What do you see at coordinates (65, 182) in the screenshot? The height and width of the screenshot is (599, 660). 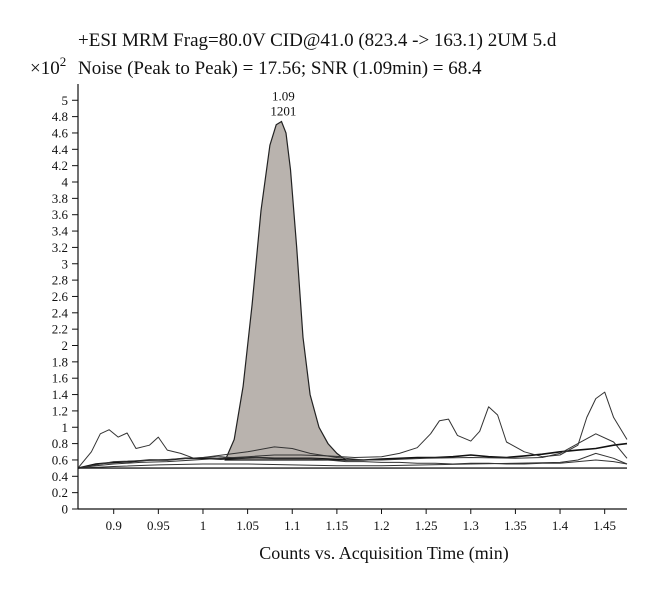 I see `y-tick-label: 4` at bounding box center [65, 182].